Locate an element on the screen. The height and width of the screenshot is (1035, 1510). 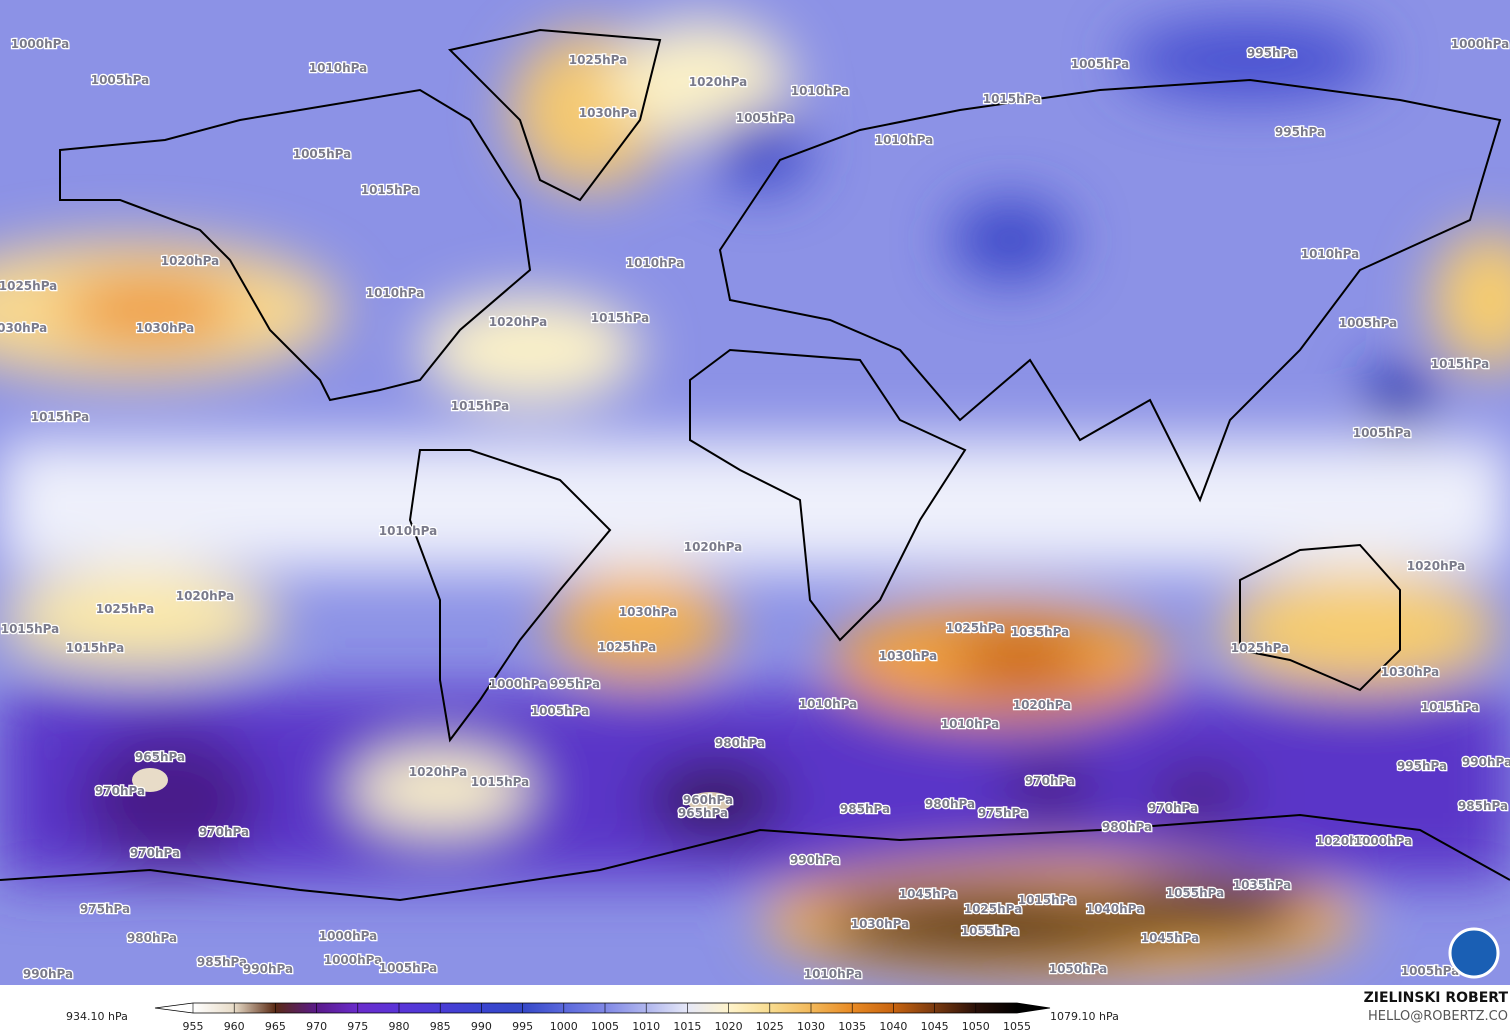
colorbar-tick-label: 960 is located at coordinates (234, 1026).